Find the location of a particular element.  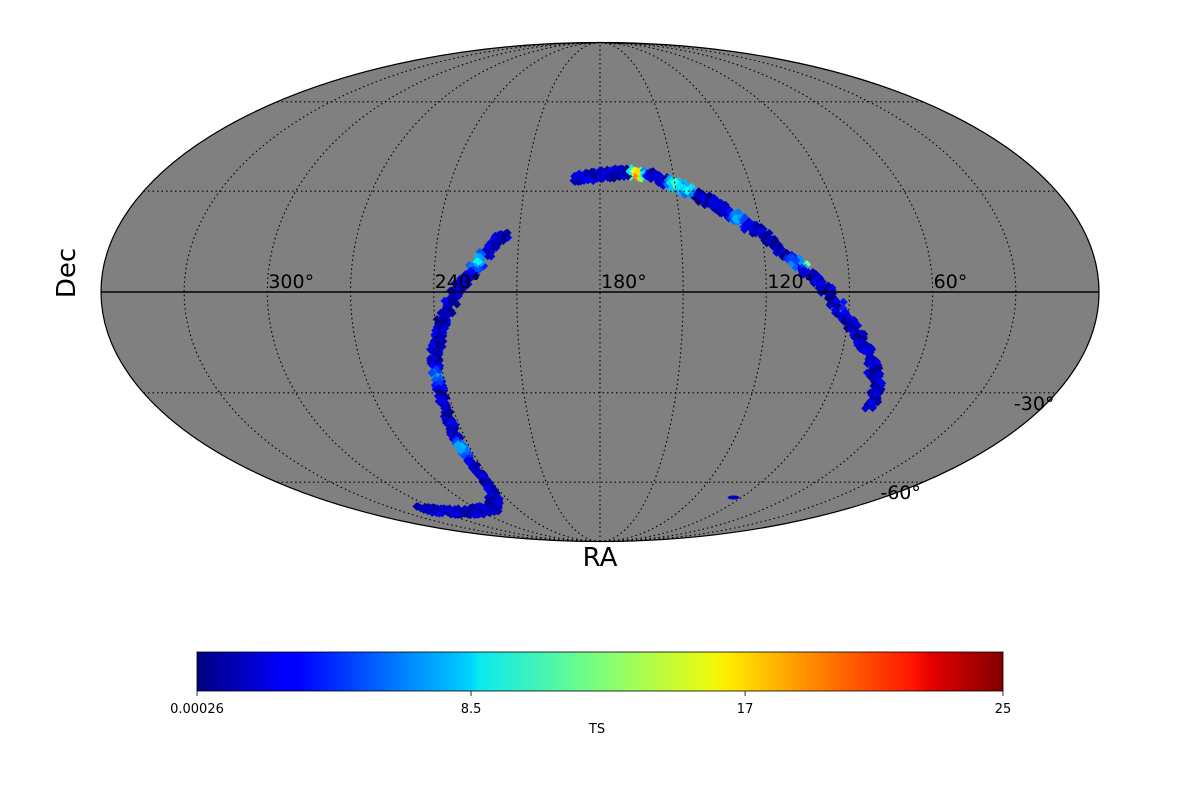

ra-tick-label: 240° is located at coordinates (458, 282).